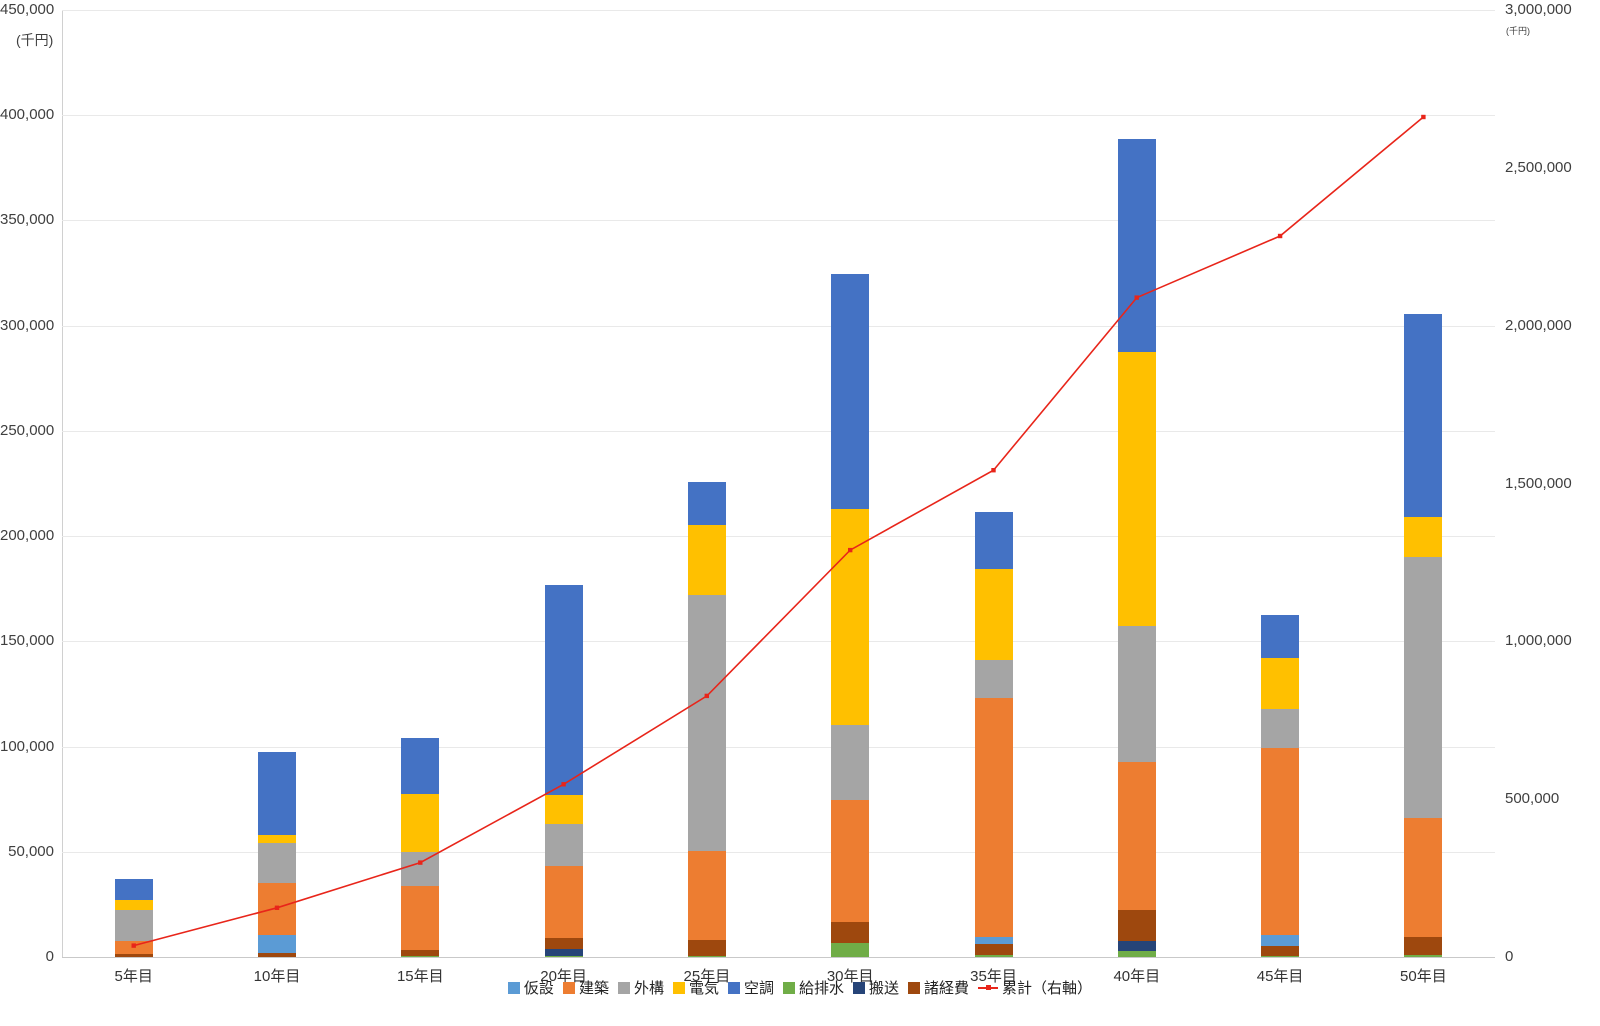 The width and height of the screenshot is (1600, 1026). I want to click on legend-label: 空調, so click(758, 988).